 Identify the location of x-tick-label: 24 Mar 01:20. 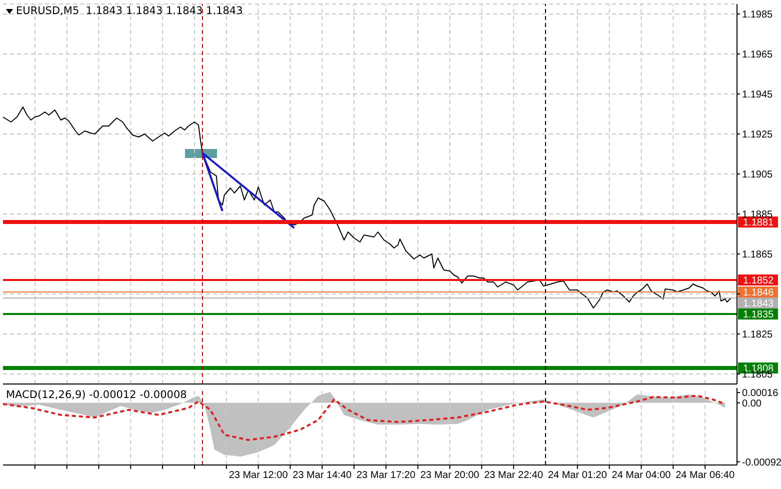
(578, 476).